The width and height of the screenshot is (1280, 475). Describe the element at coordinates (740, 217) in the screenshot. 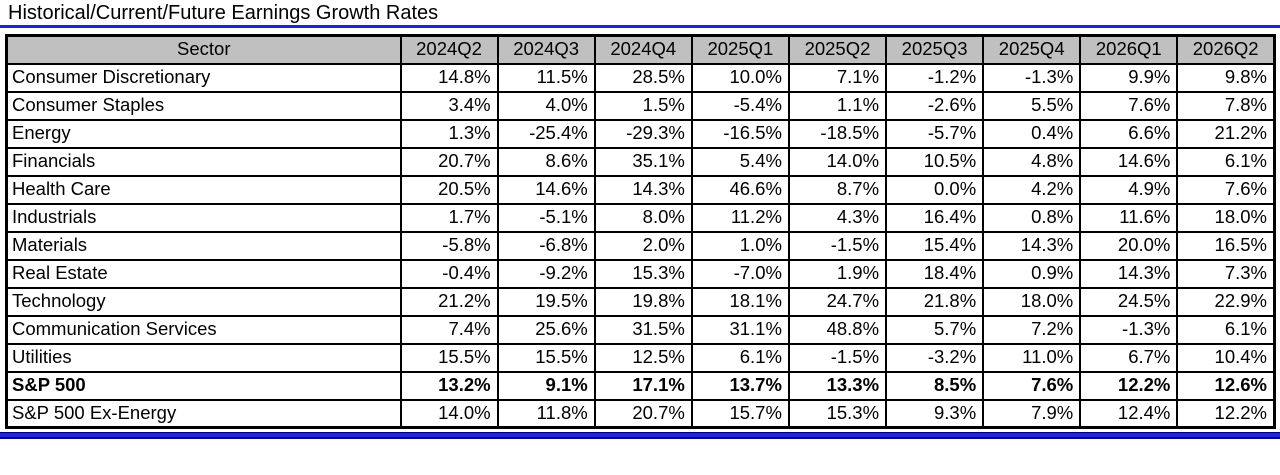

I see `value-cell: 11.2%` at that location.